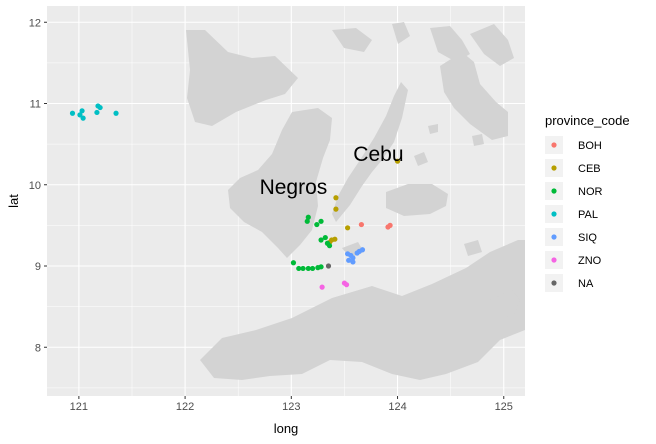 This screenshot has height=444, width=656. I want to click on legend-label-zno: ZNO, so click(590, 261).